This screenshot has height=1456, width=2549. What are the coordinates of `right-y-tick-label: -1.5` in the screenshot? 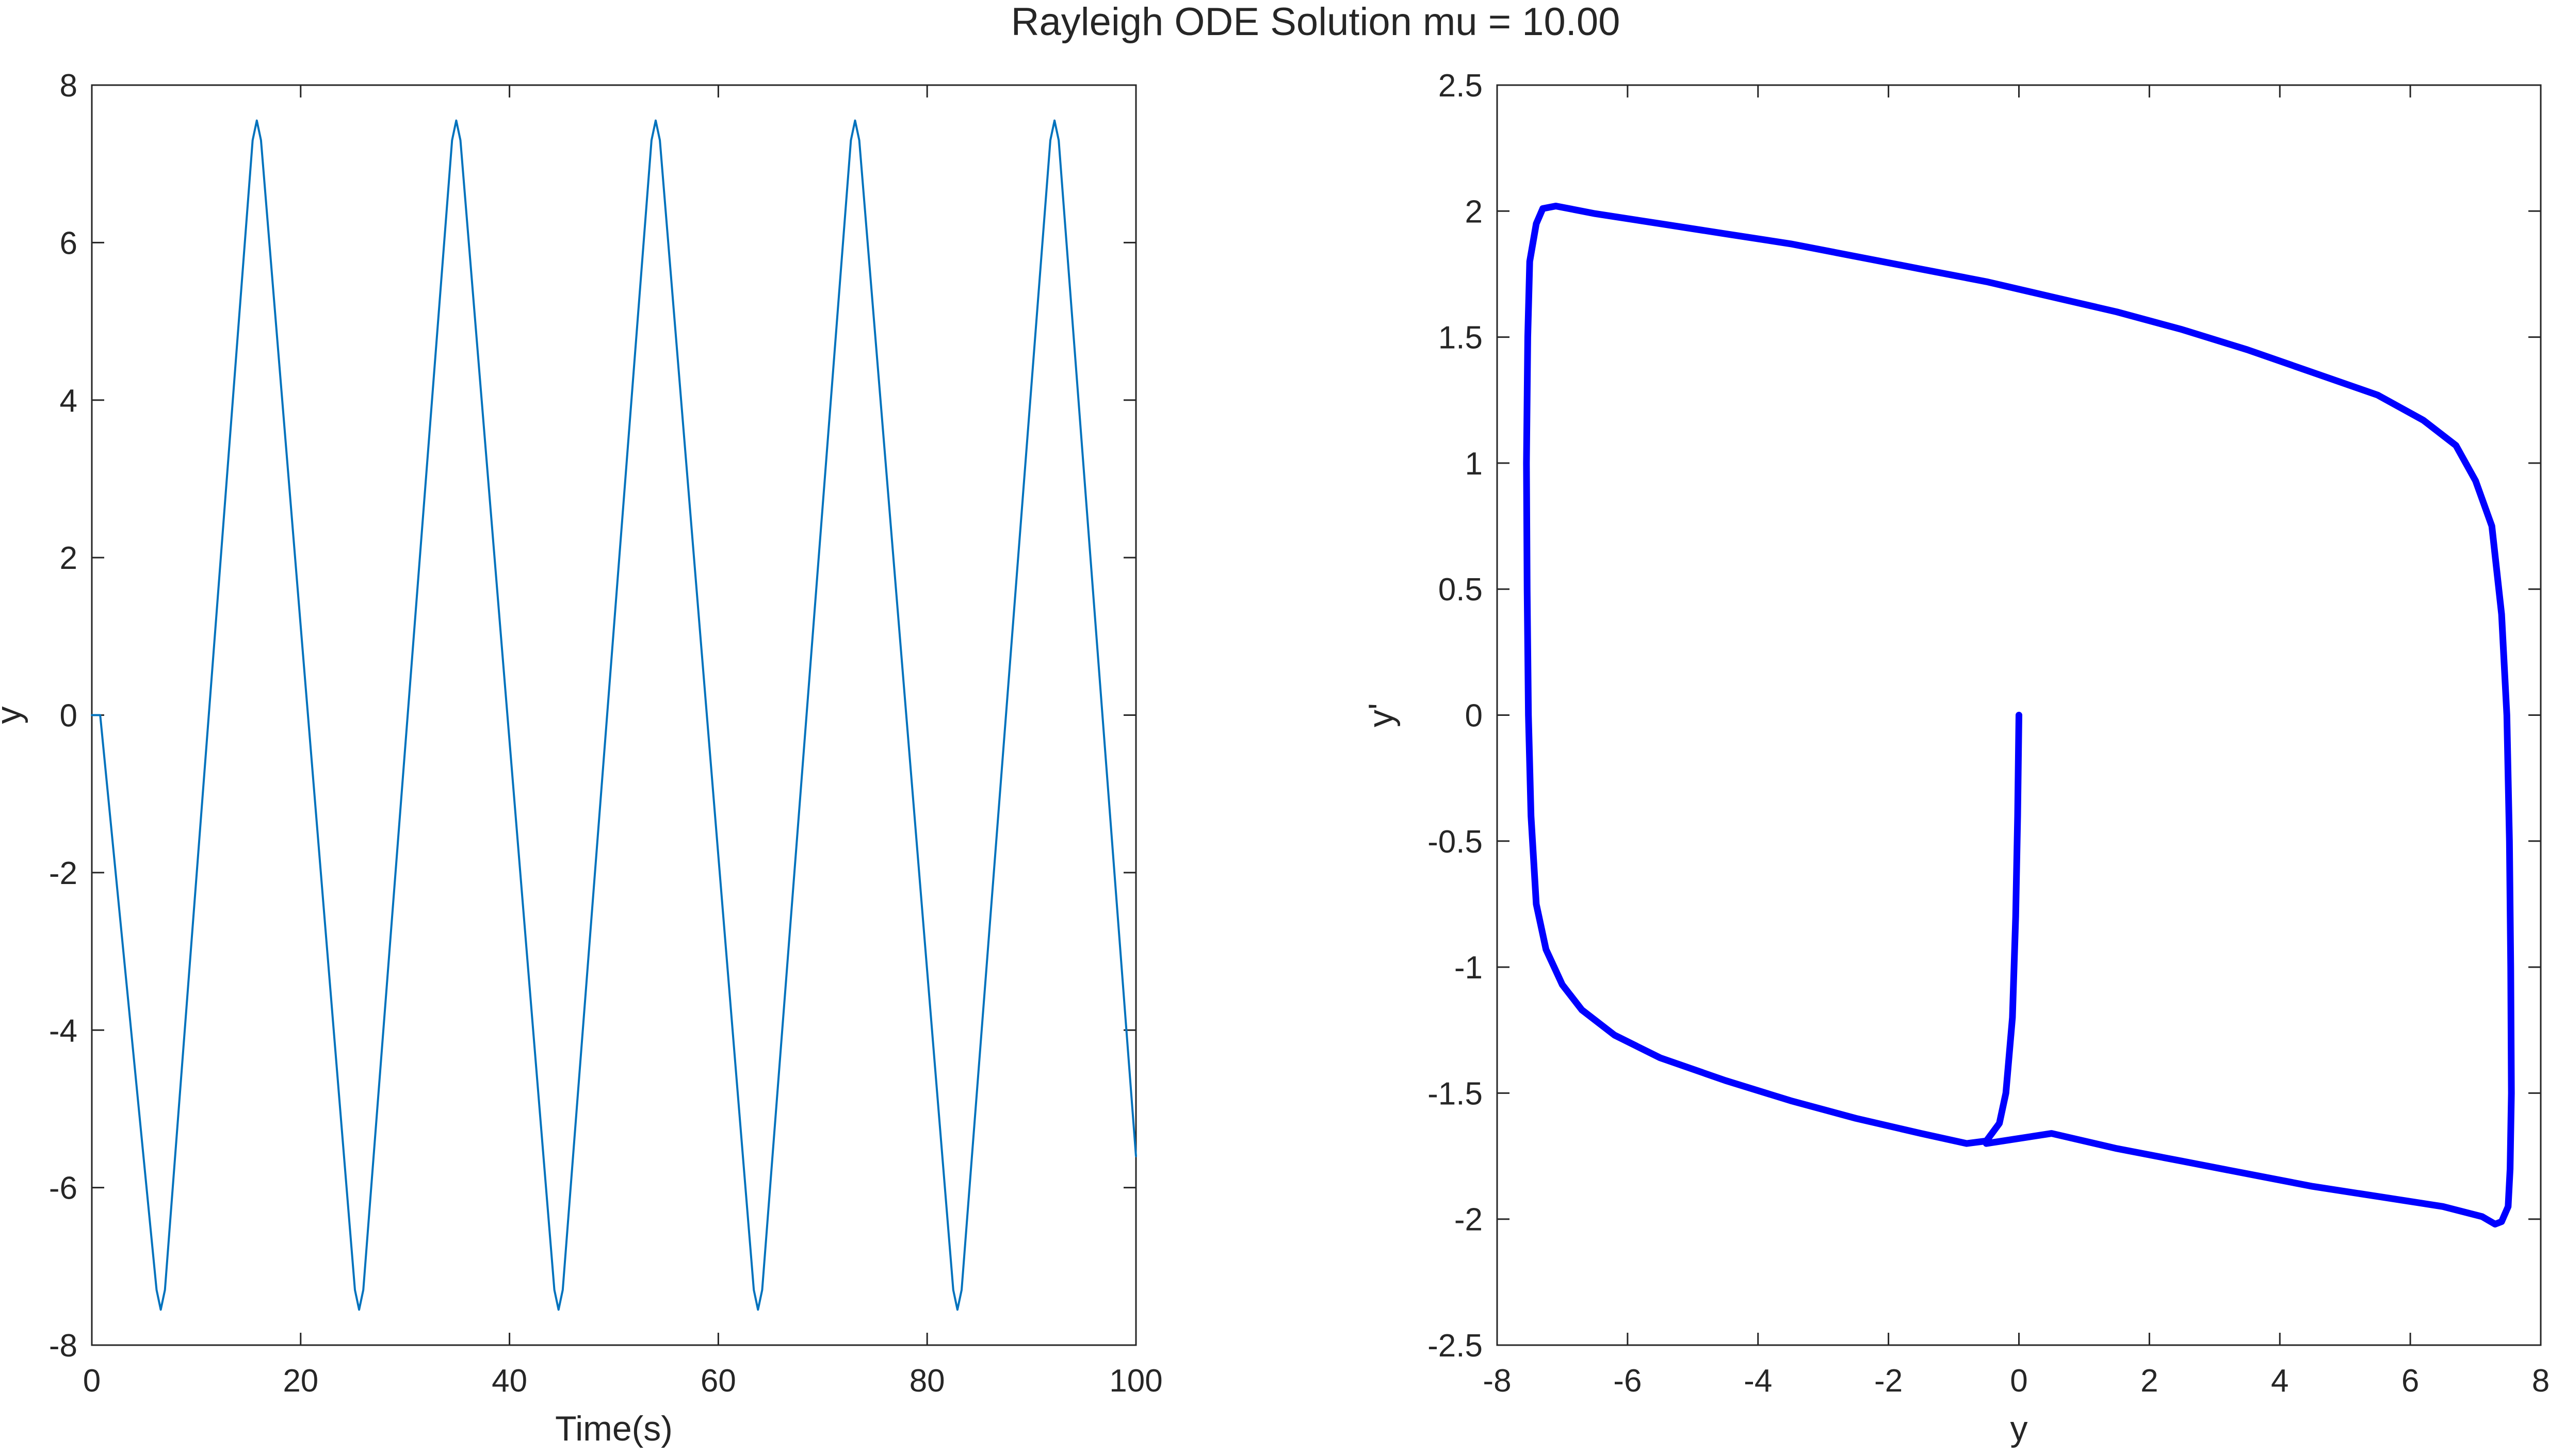 It's located at (1455, 1093).